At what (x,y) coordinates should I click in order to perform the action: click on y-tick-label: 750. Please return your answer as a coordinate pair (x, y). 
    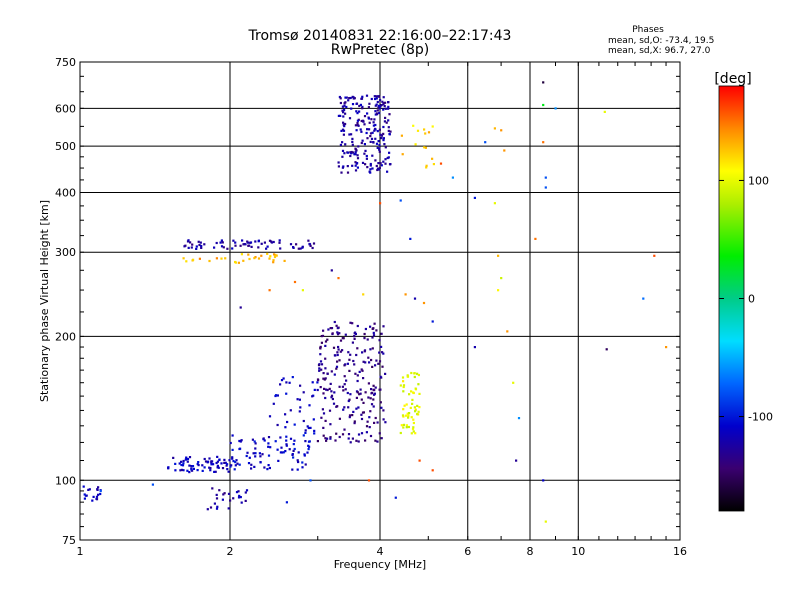
    Looking at the image, I should click on (65, 62).